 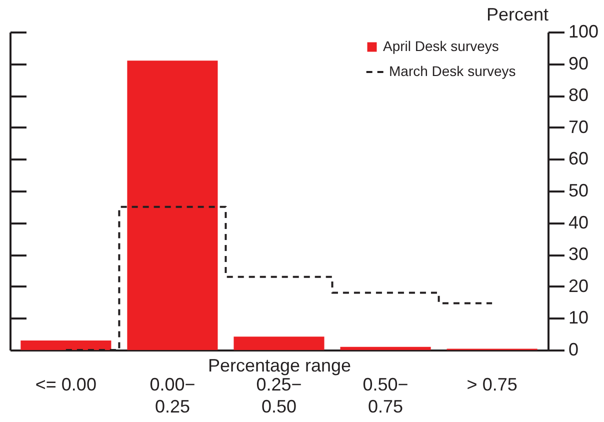 What do you see at coordinates (578, 222) in the screenshot?
I see `y-tick-label: 40` at bounding box center [578, 222].